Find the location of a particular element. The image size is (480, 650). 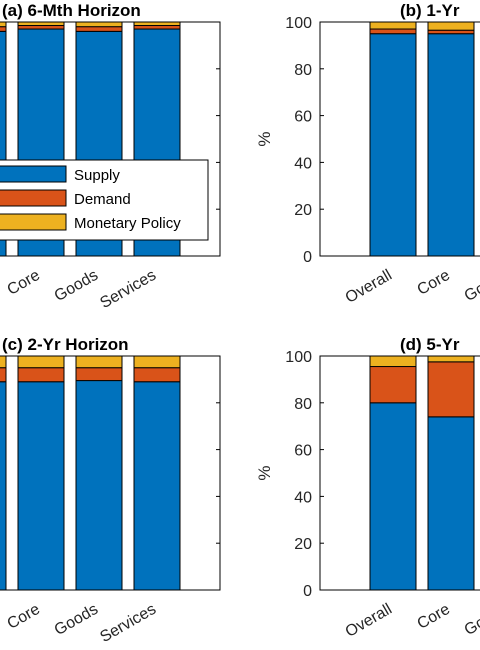

bar-segment-supply-goods is located at coordinates (99, 485).